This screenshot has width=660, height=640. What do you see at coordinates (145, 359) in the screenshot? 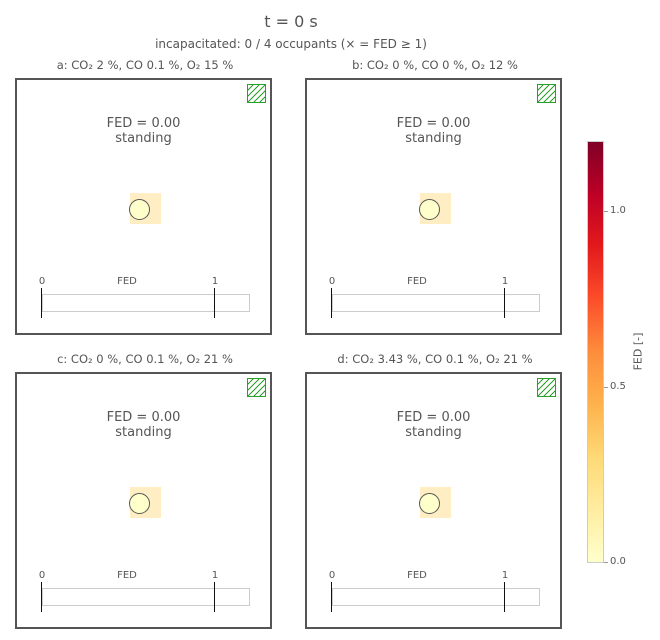
I see `panel-title-c: c: CO₂ 0 %, CO 0.1 %, O₂ 21 %` at bounding box center [145, 359].